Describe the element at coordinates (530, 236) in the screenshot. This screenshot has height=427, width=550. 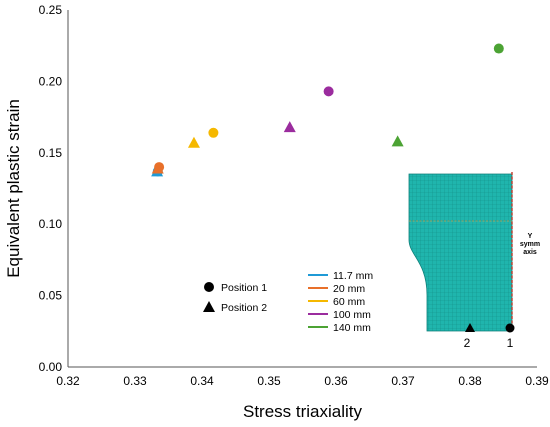
I see `symmetry-axis-label-1: Y` at that location.